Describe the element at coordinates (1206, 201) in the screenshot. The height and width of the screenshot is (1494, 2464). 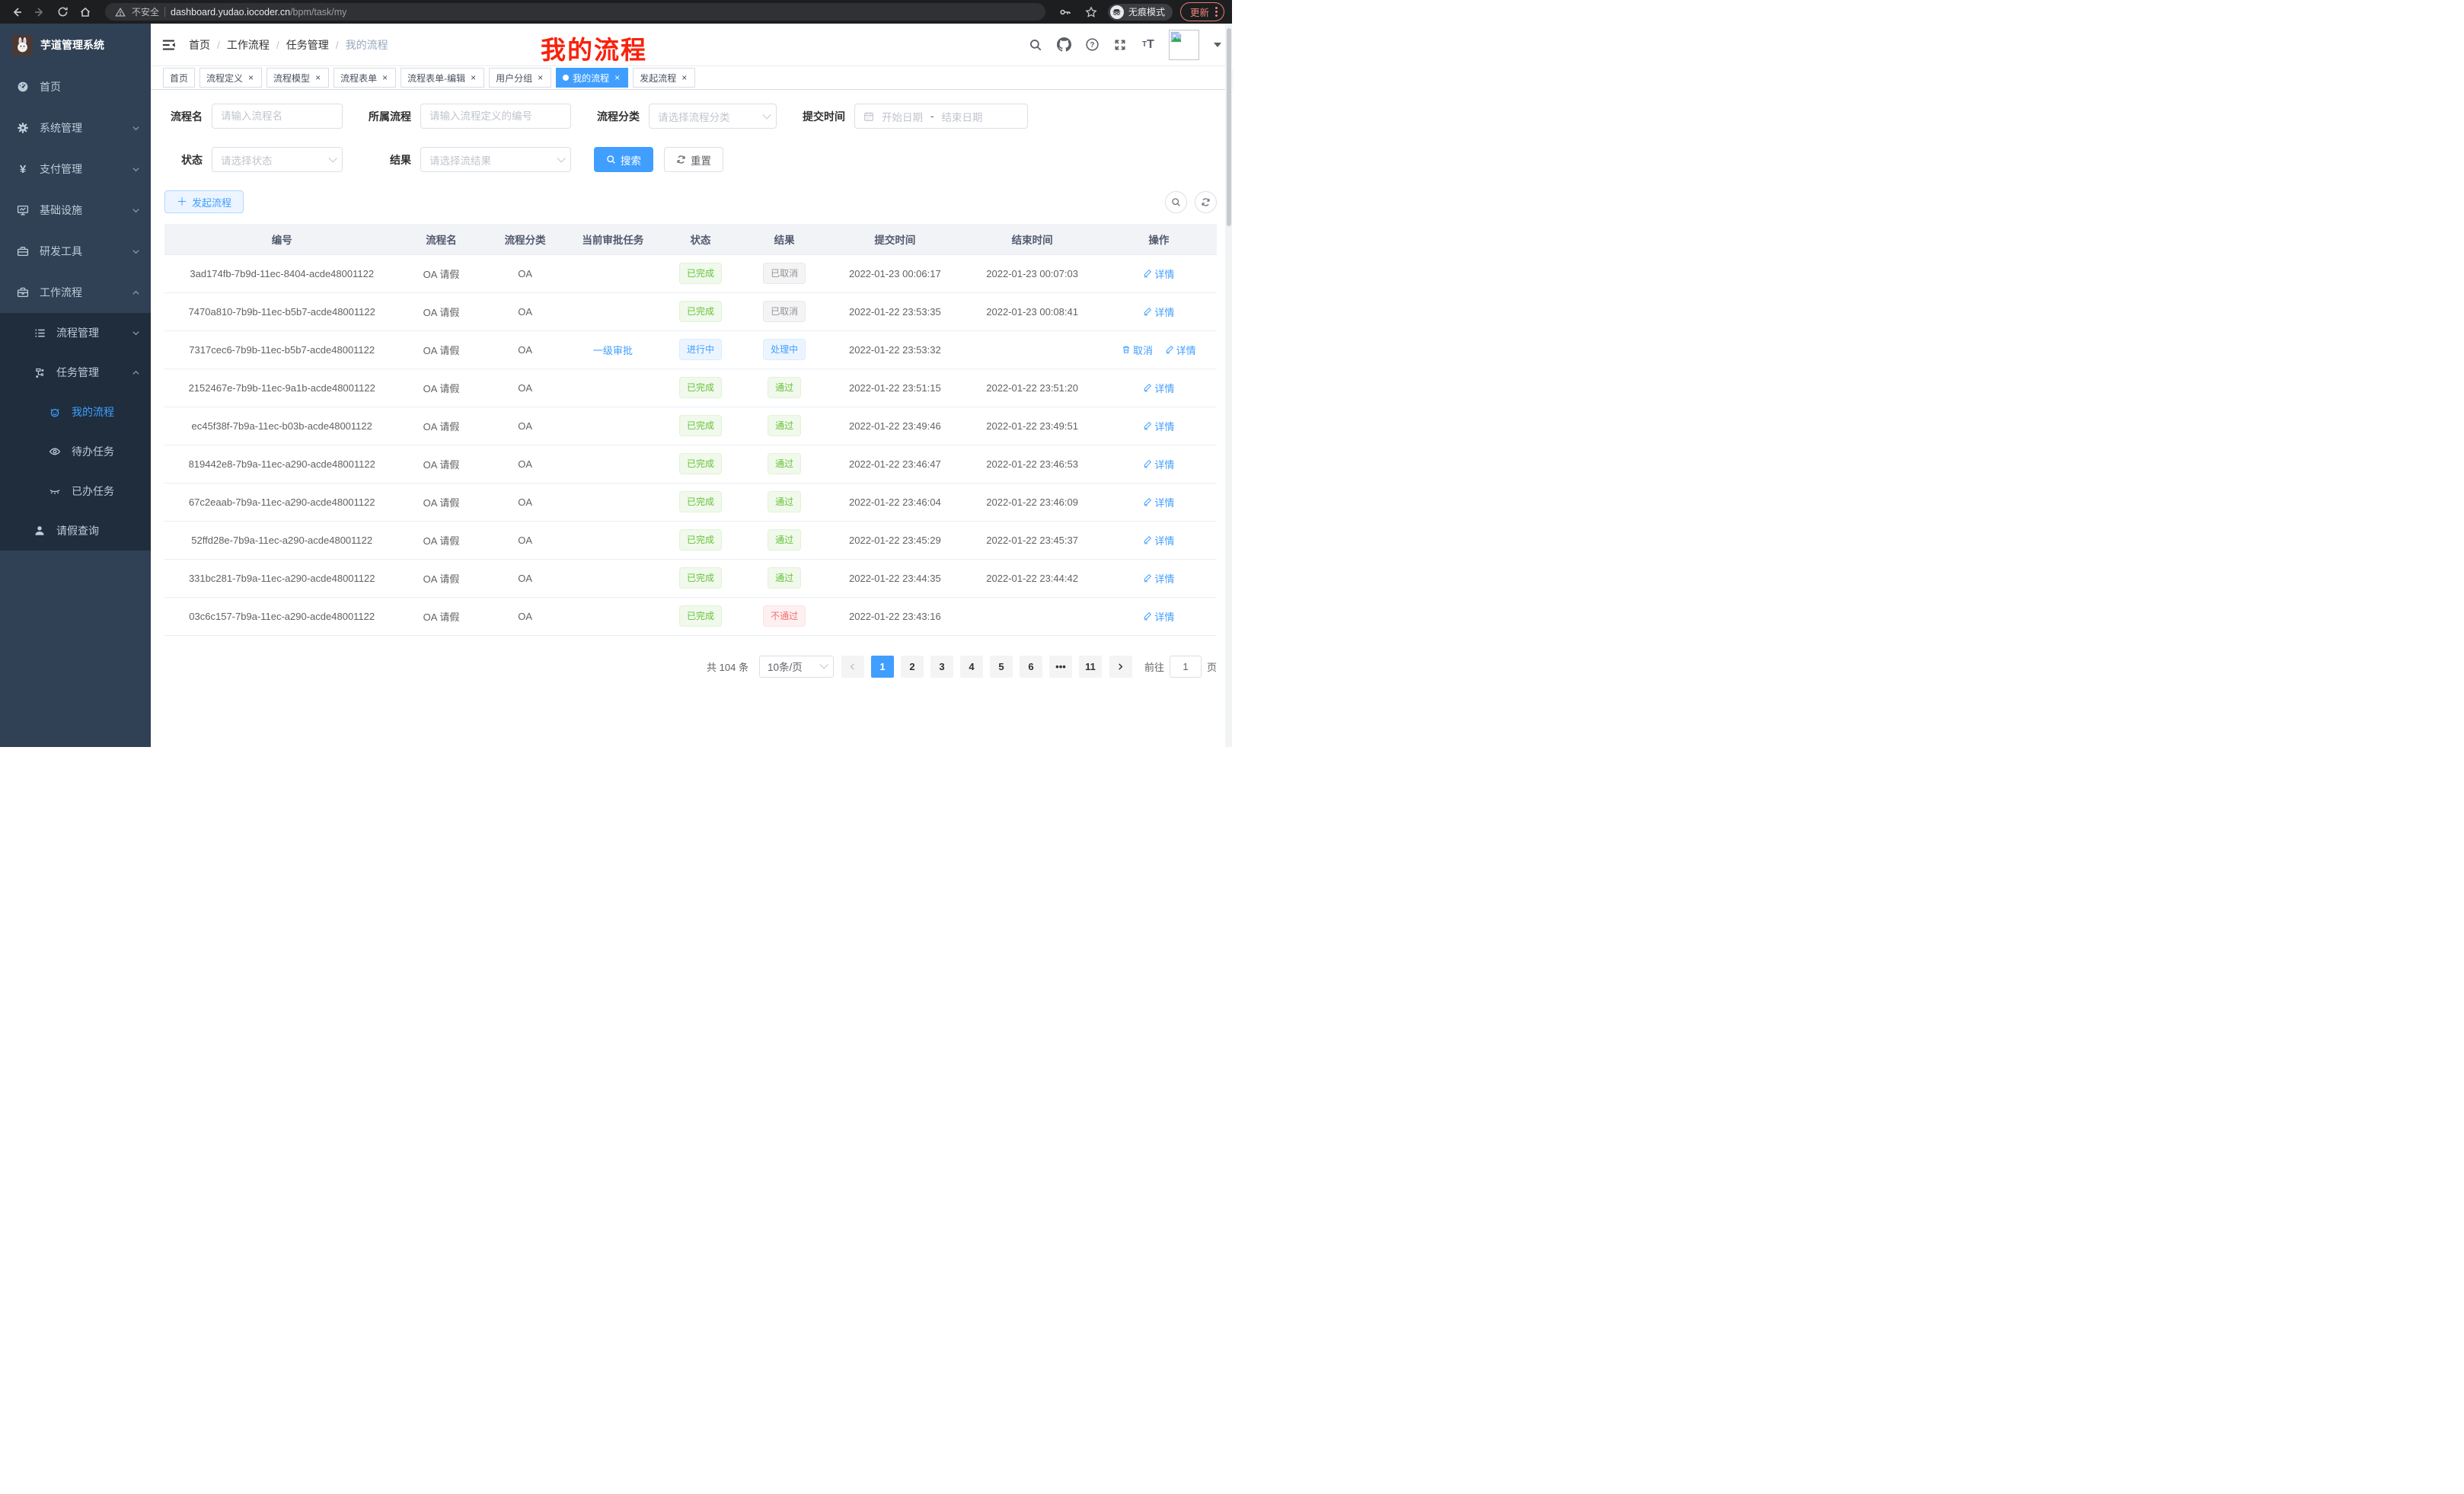
I see `refresh-button` at that location.